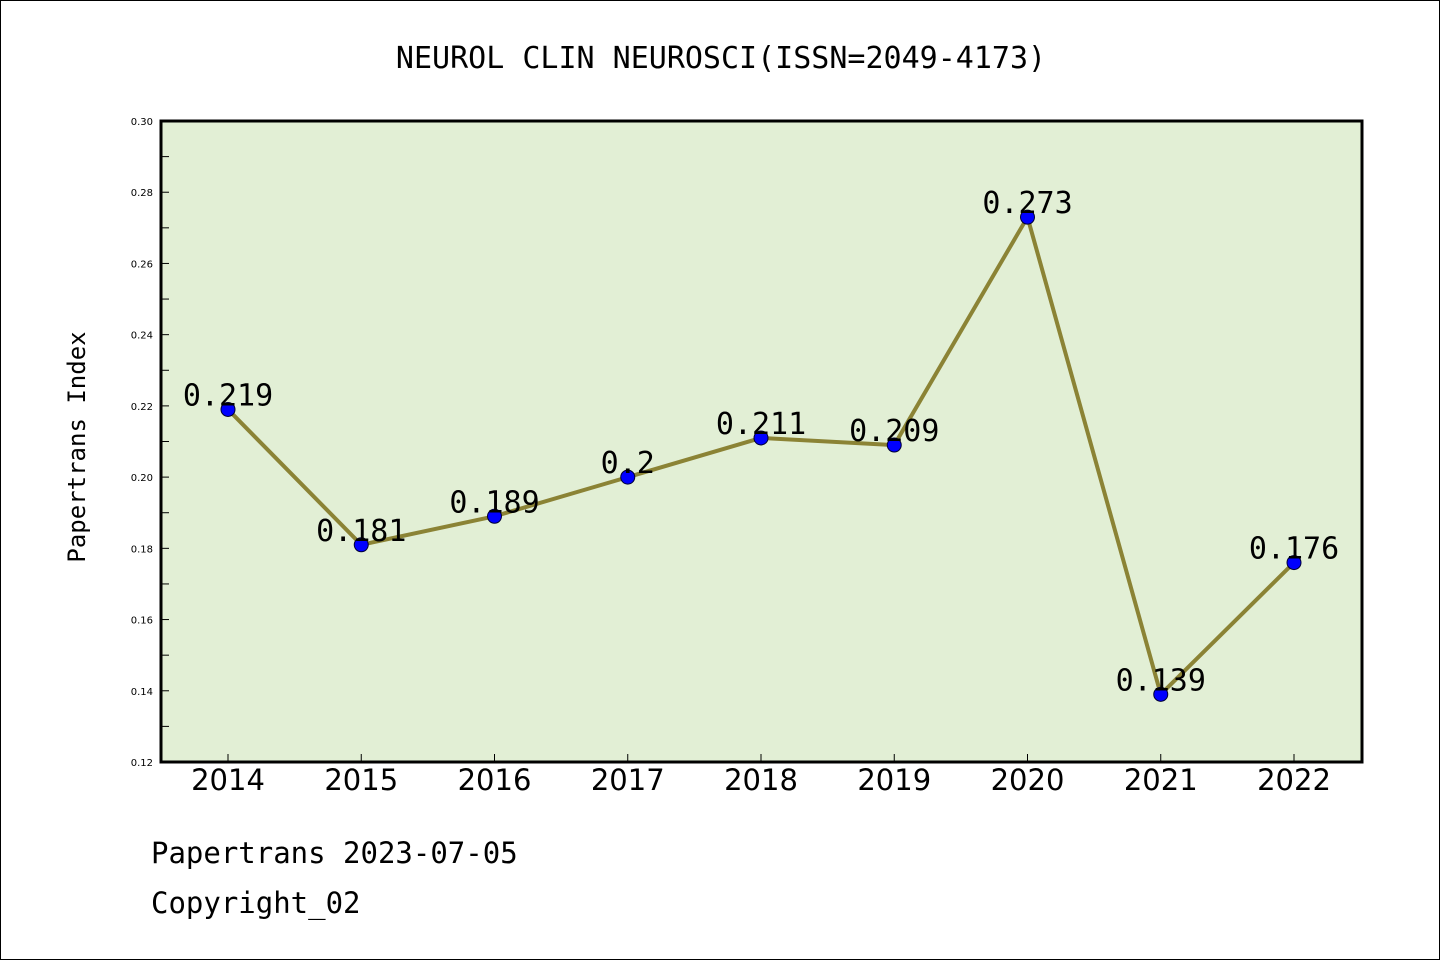  I want to click on y-axis-label: Papertrans Index, so click(77, 446).